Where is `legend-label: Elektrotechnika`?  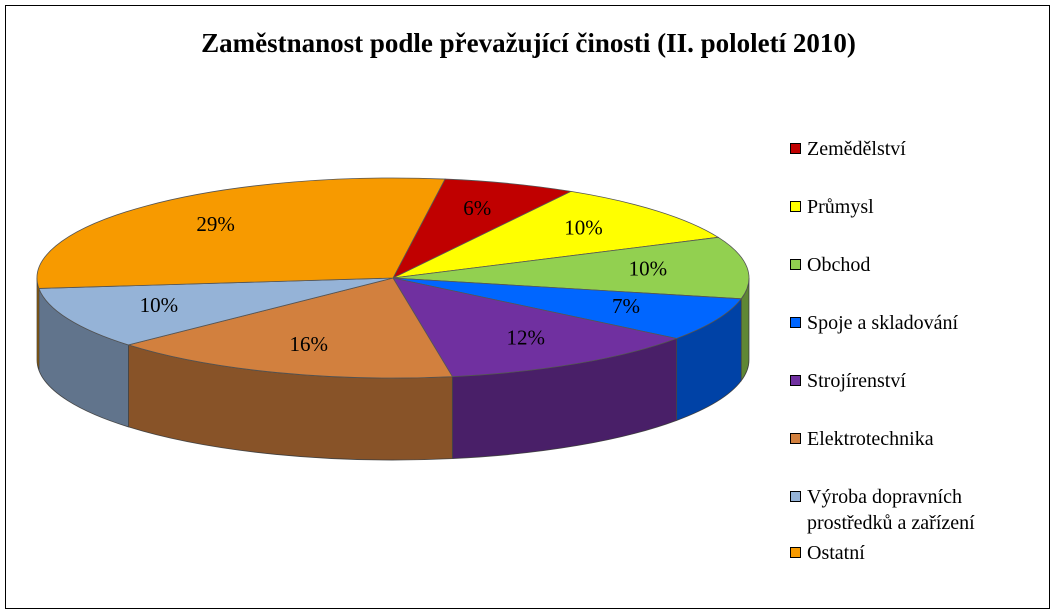 legend-label: Elektrotechnika is located at coordinates (870, 439).